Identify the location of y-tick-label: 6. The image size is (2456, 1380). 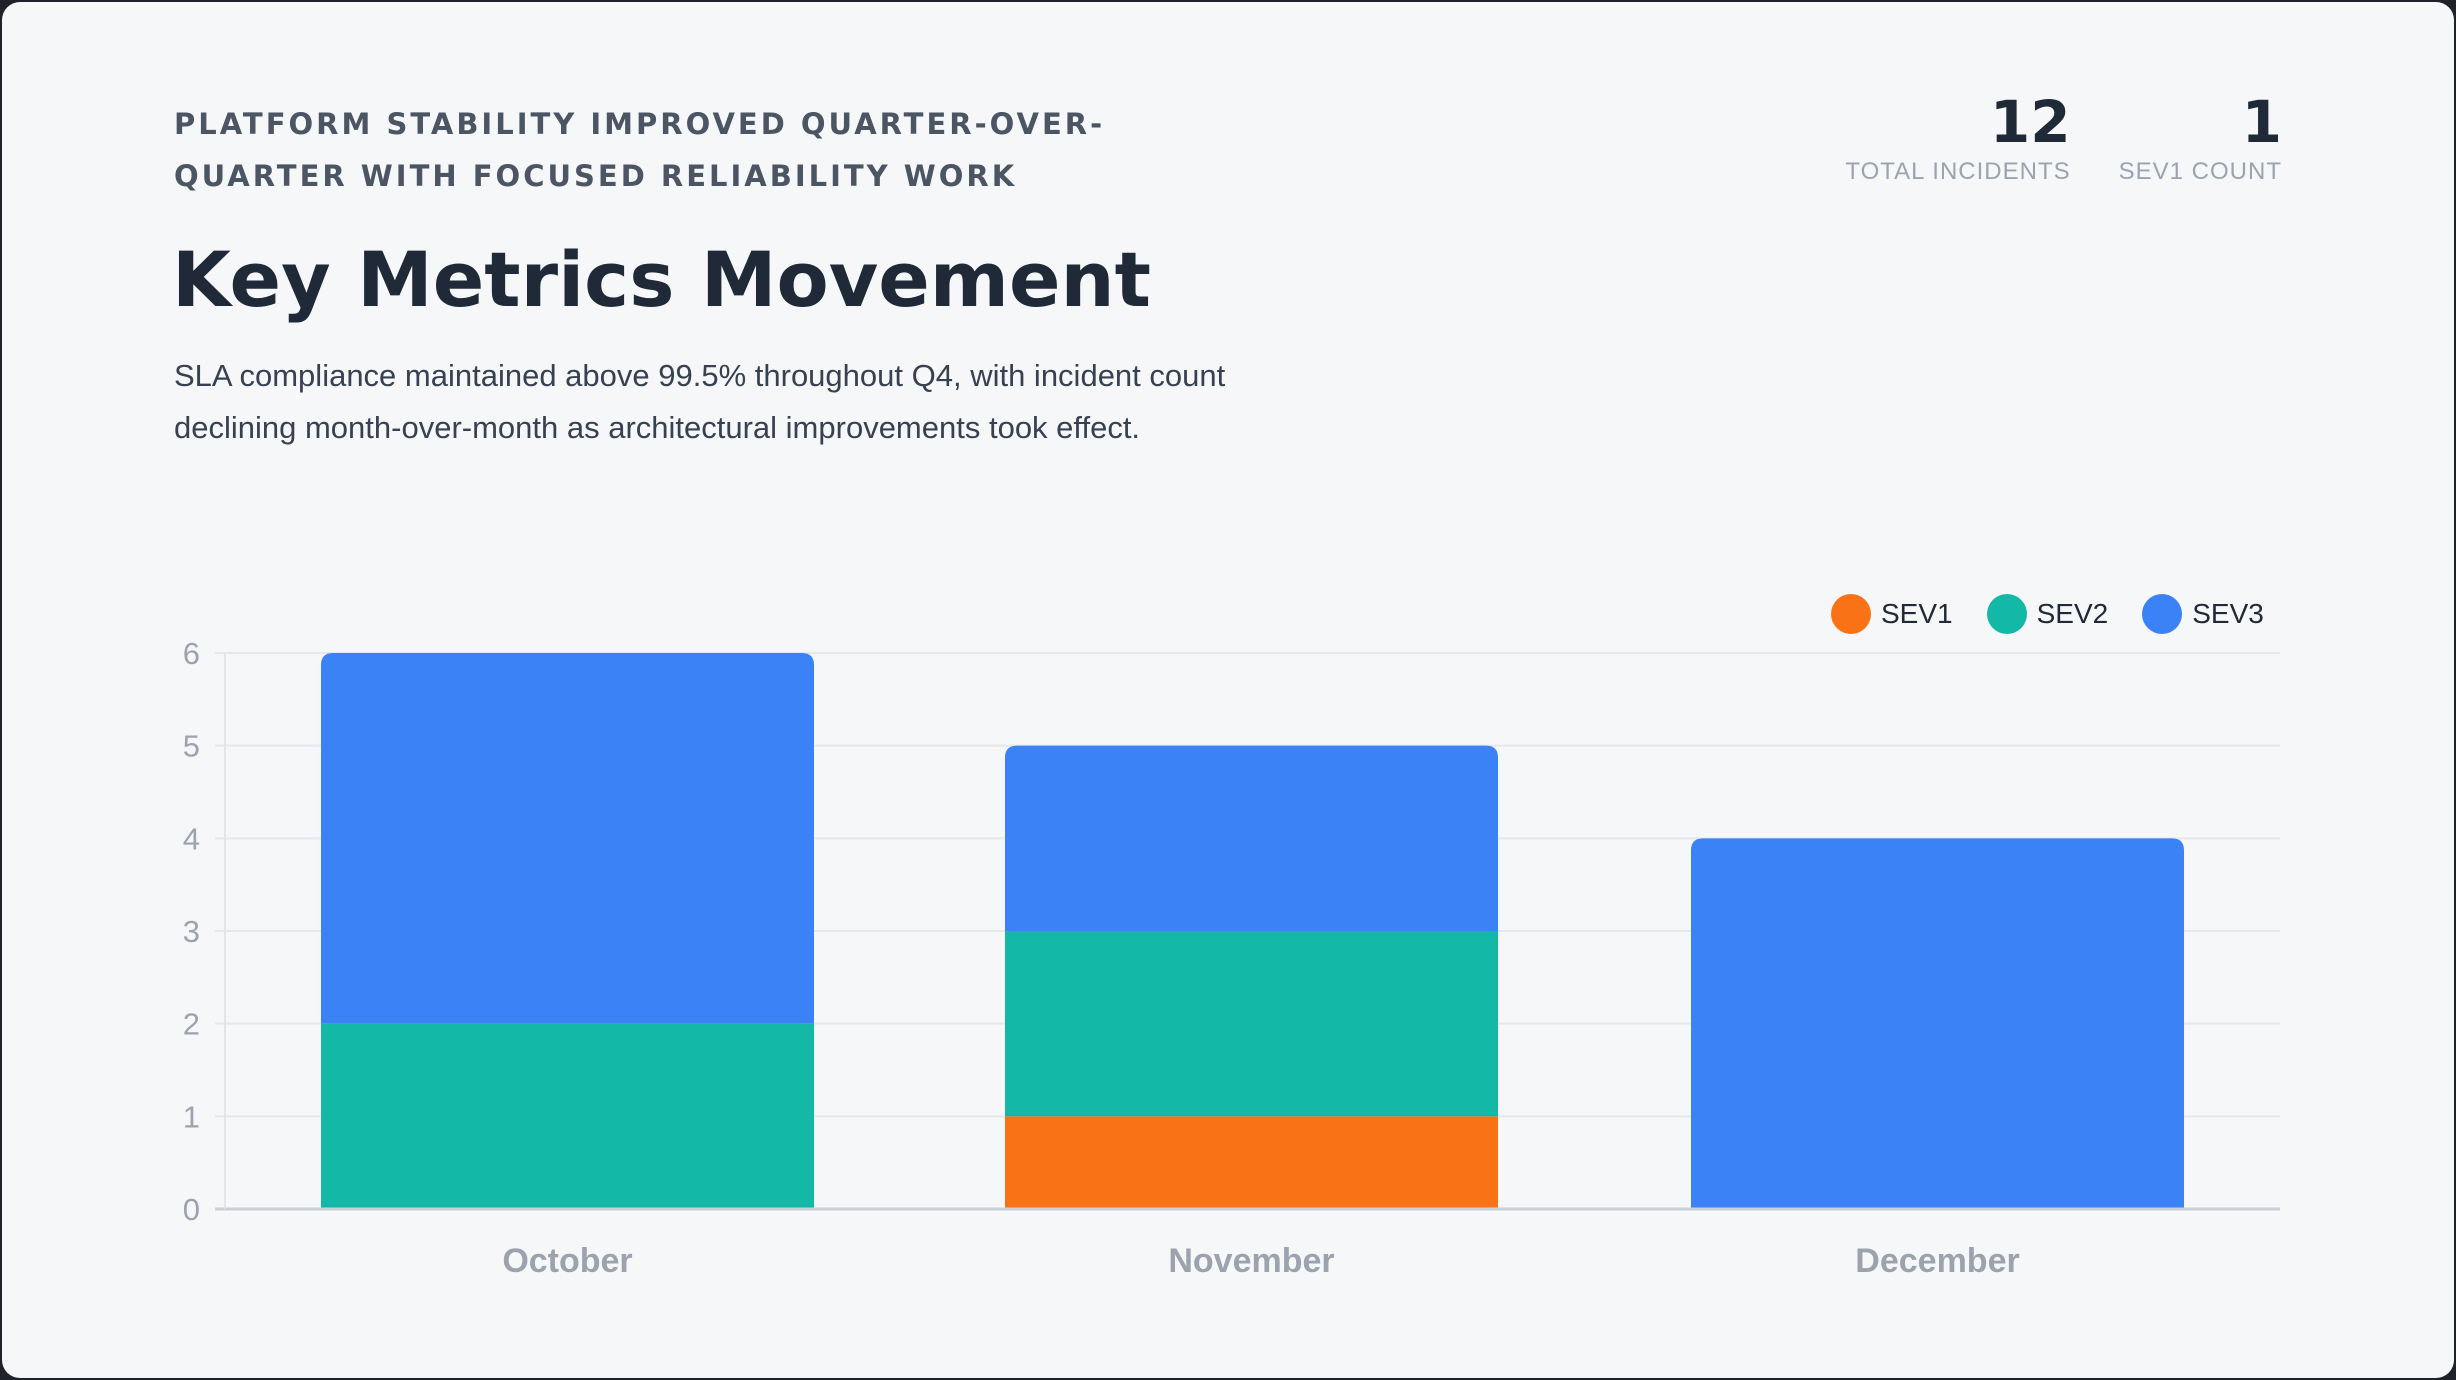
(191, 653).